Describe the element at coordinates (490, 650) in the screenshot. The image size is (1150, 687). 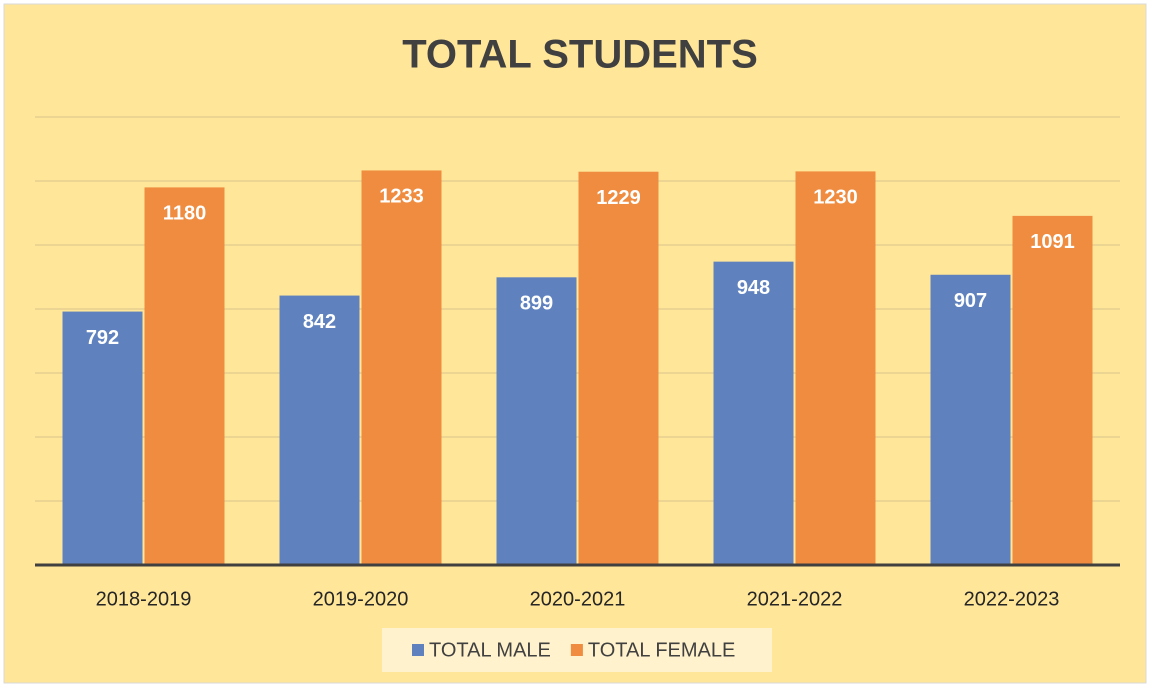
I see `legend-label: TOTAL MALE` at that location.